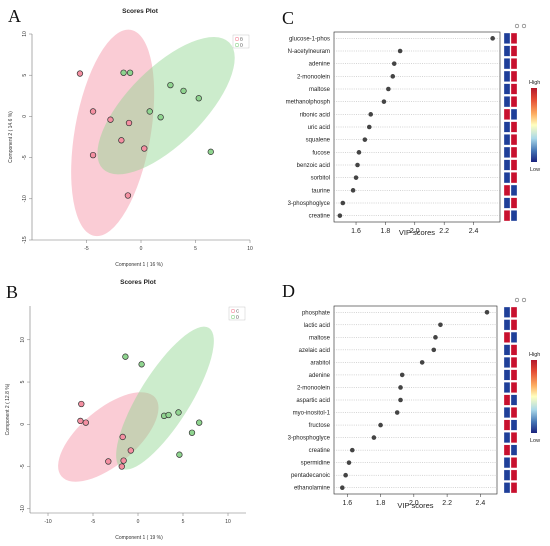  I want to click on plot-title: Scores Plot, so click(140, 11).